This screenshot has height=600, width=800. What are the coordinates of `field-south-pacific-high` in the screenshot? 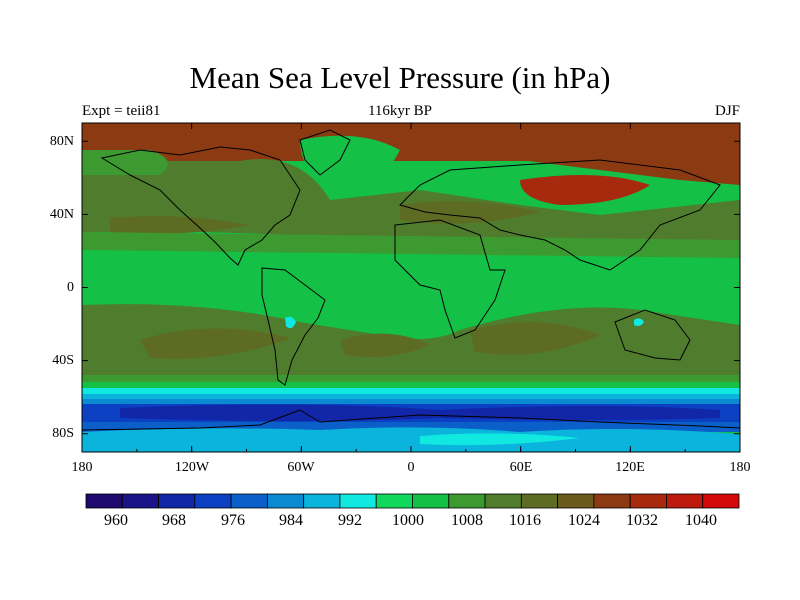 It's located at (215, 343).